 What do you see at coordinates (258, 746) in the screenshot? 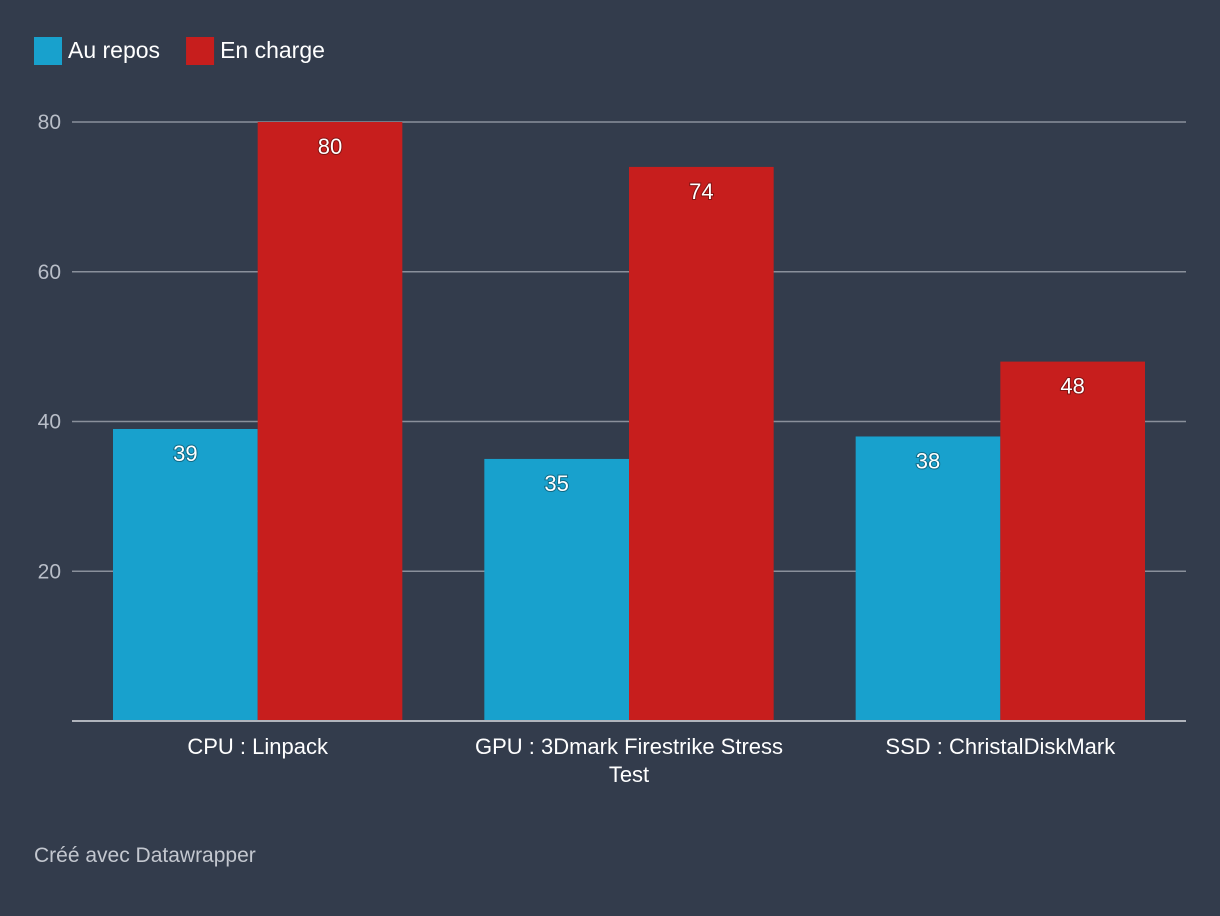
I see `category-label-0: CPU : Linpack` at bounding box center [258, 746].